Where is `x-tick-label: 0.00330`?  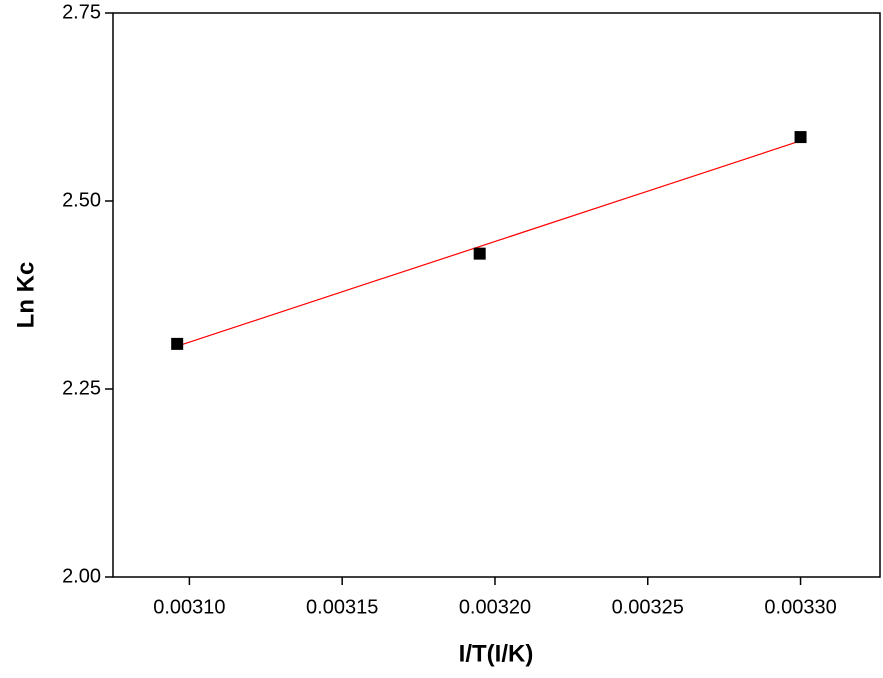
x-tick-label: 0.00330 is located at coordinates (800, 607).